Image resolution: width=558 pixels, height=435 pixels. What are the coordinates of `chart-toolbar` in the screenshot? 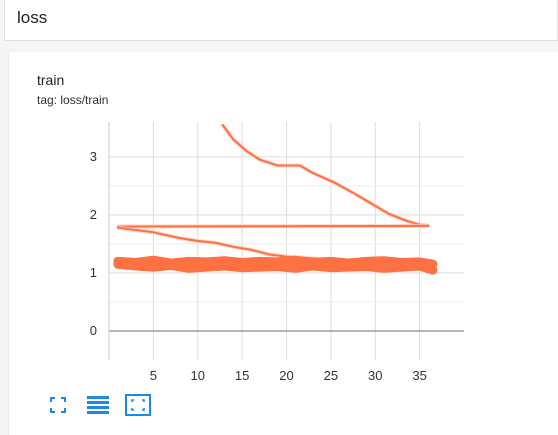 It's located at (98, 405).